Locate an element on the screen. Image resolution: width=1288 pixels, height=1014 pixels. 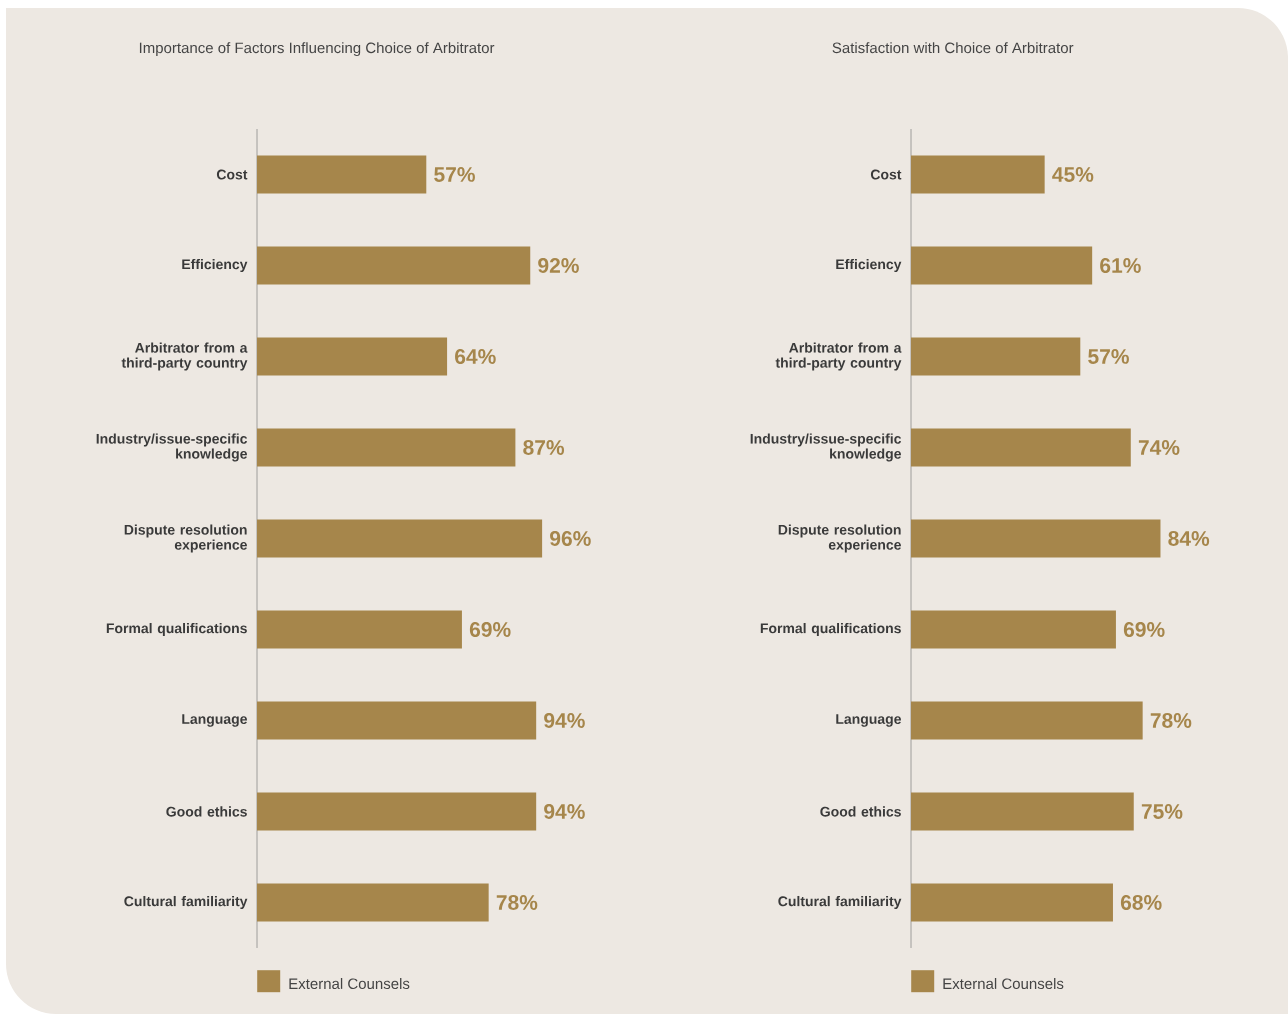
data-label: 96% is located at coordinates (570, 538).